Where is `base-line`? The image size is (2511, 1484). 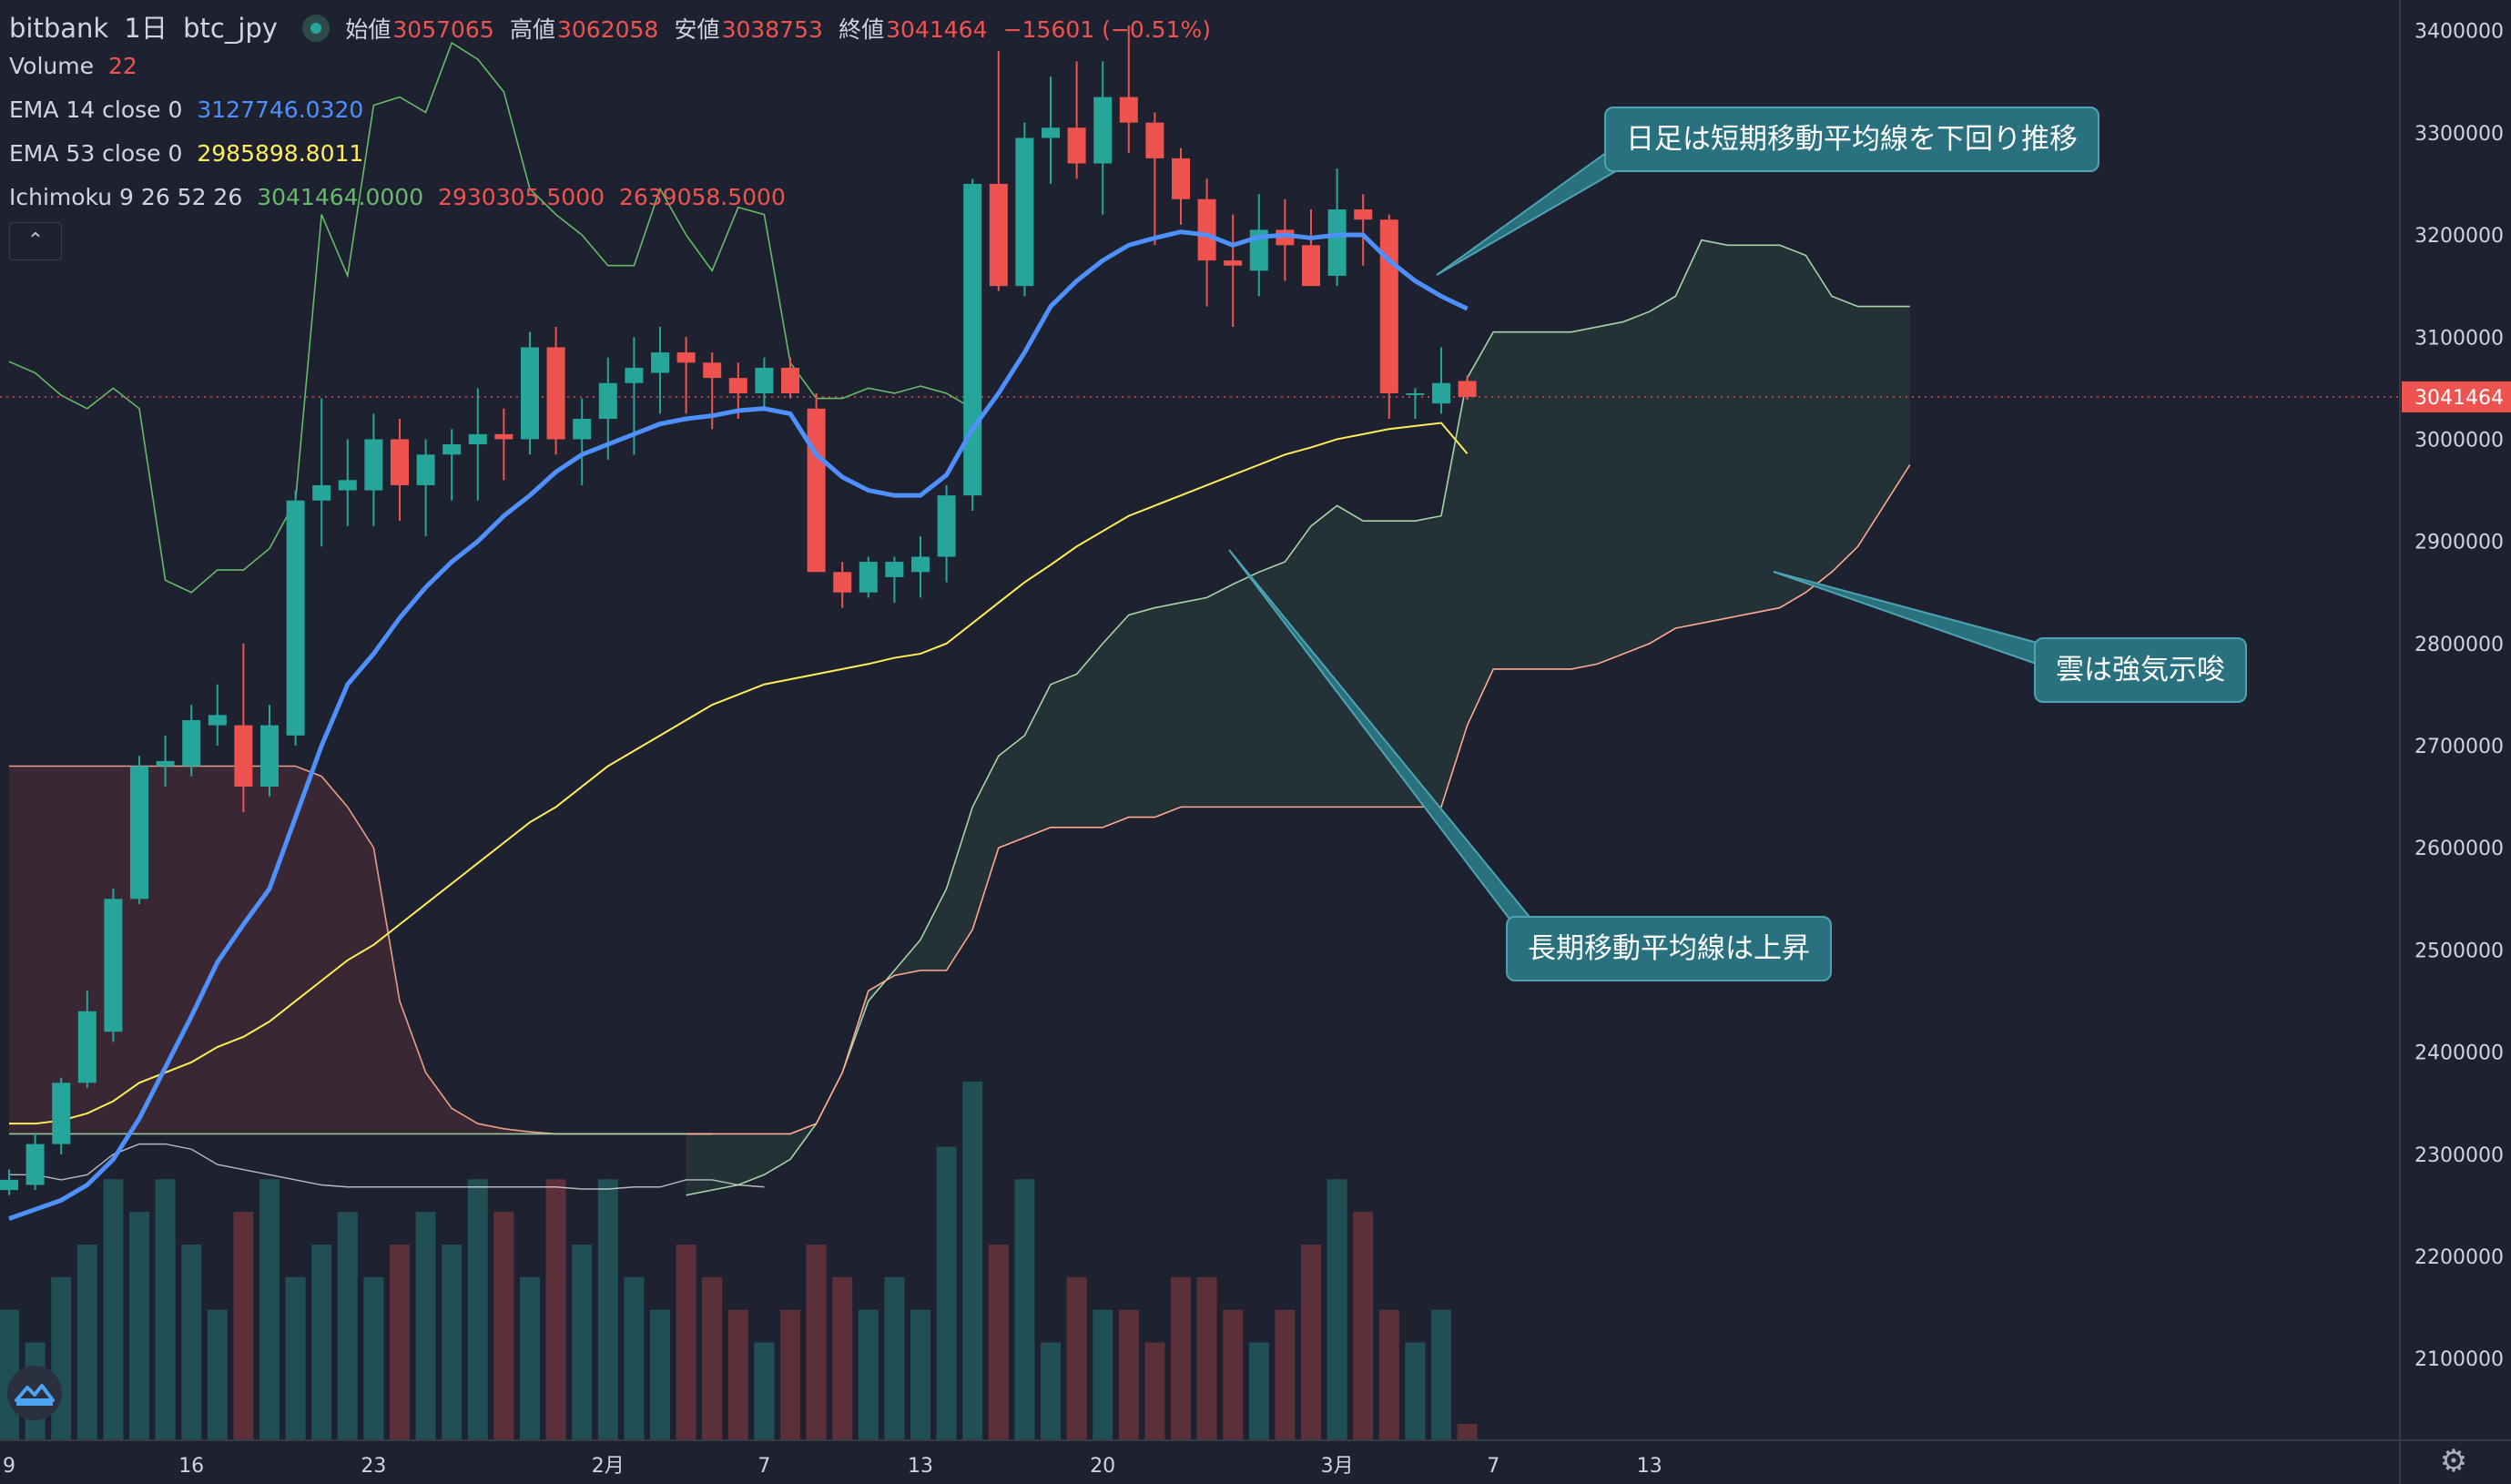 base-line is located at coordinates (387, 1166).